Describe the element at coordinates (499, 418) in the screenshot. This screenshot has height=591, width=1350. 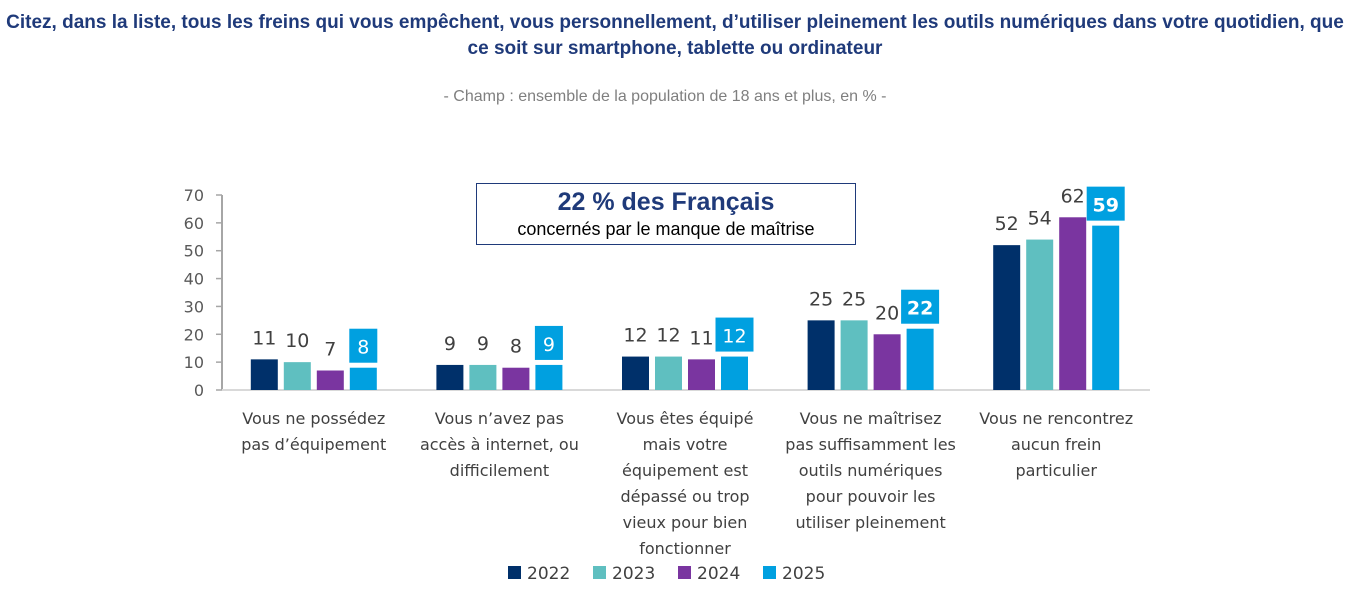
I see `category-label: Vous n’avez pas` at that location.